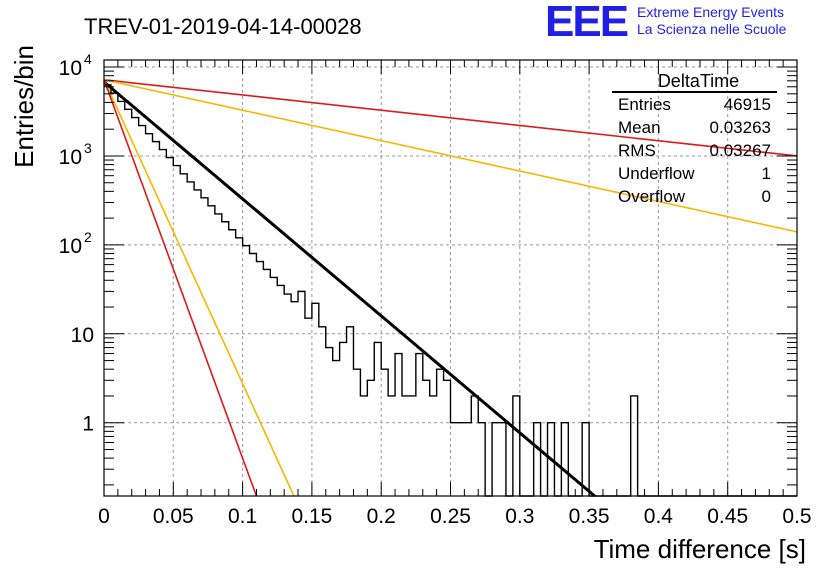  What do you see at coordinates (727, 516) in the screenshot?
I see `x-tick-label: 0.45` at bounding box center [727, 516].